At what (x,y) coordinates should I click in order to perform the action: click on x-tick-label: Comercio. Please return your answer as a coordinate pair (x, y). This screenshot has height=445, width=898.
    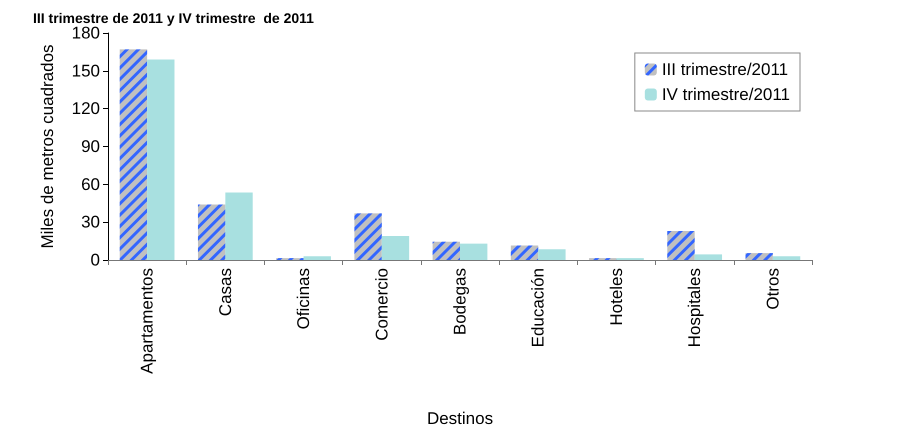
    Looking at the image, I should click on (382, 304).